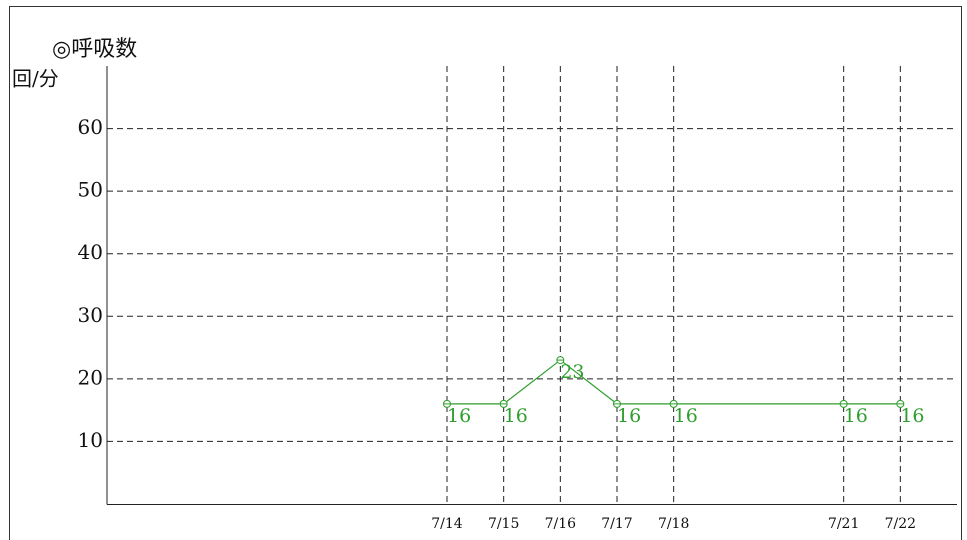  What do you see at coordinates (900, 524) in the screenshot?
I see `x-tick-label: 7/22` at bounding box center [900, 524].